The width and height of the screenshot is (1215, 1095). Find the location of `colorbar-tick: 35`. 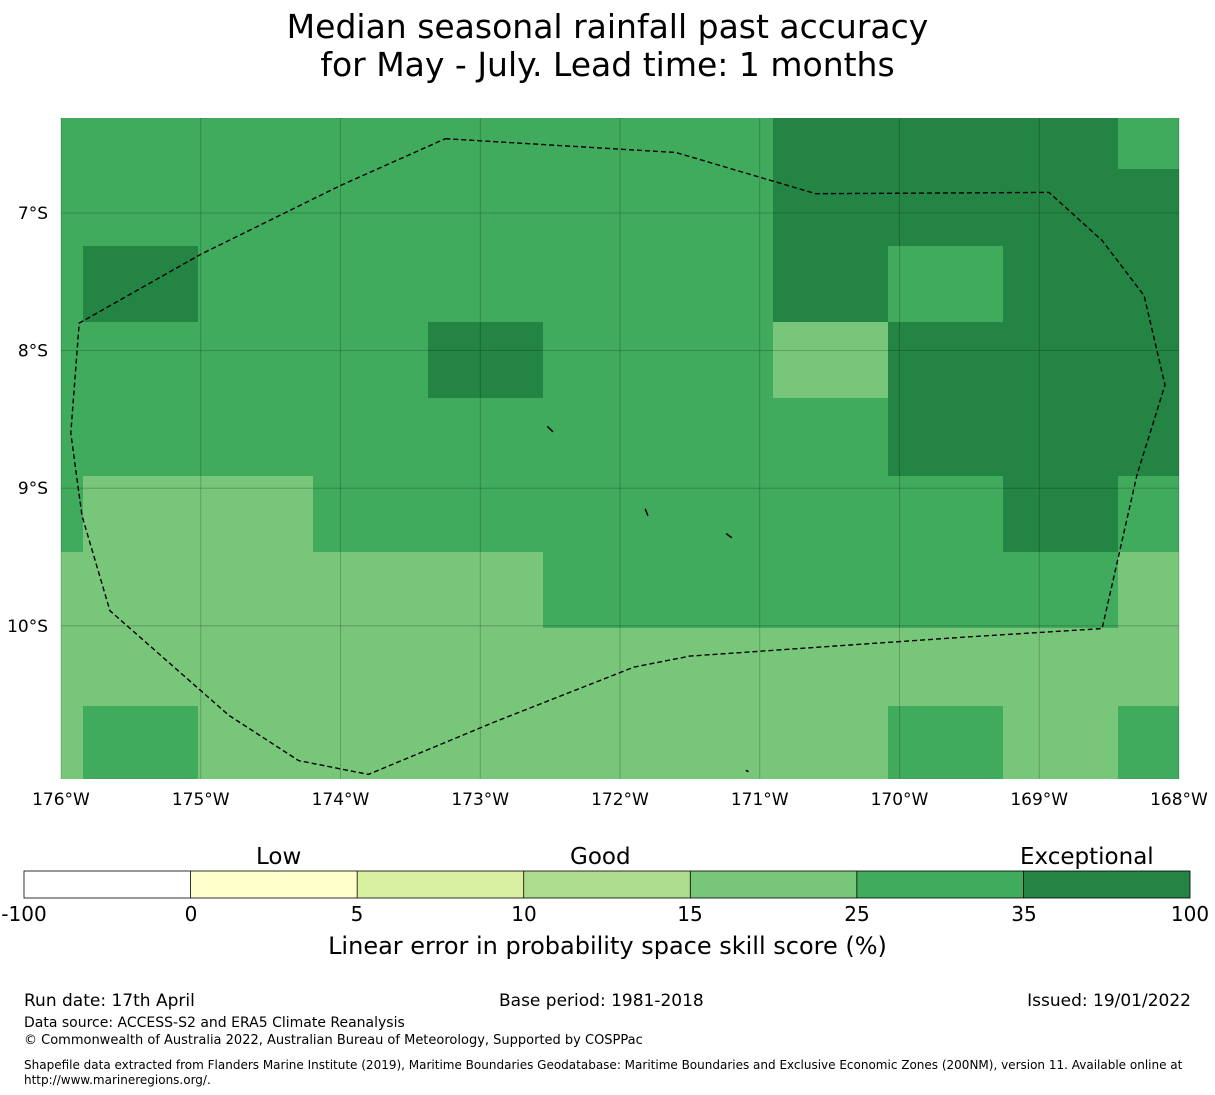

colorbar-tick: 35 is located at coordinates (1024, 914).